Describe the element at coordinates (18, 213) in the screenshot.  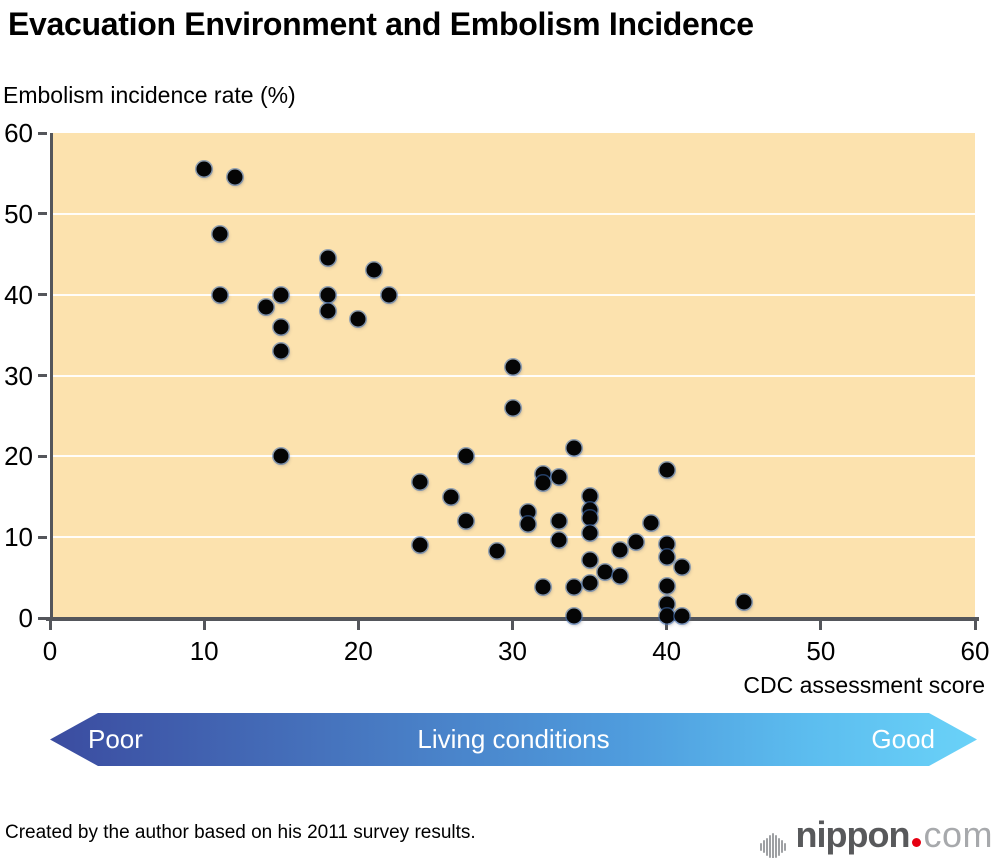
I see `y-tick-label-50: 50` at that location.